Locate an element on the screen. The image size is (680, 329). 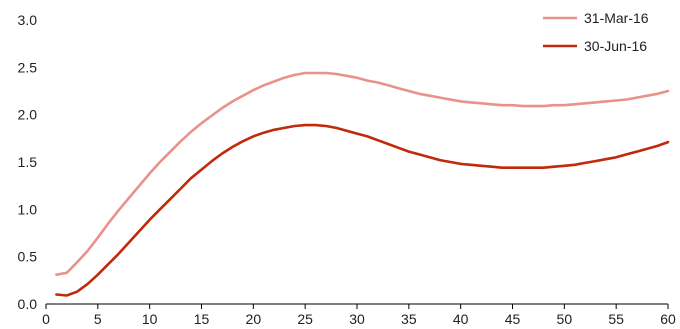
legend-label: 30-Jun-16 is located at coordinates (615, 46).